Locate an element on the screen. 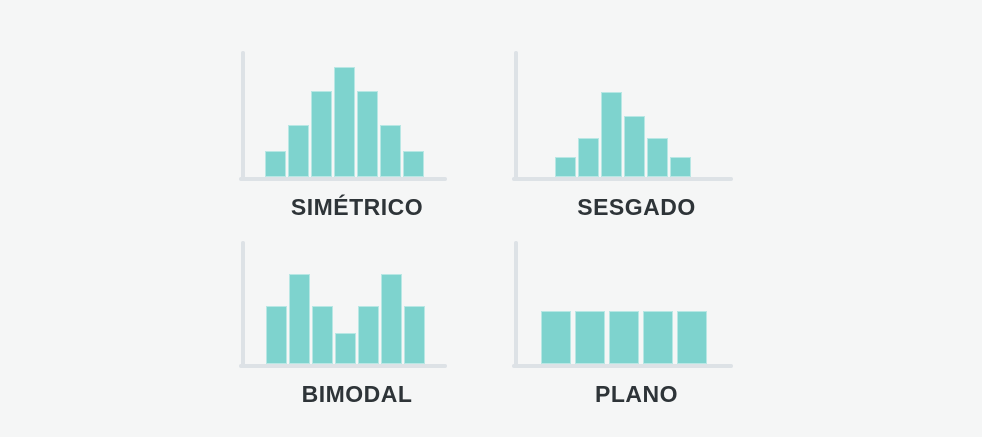 The height and width of the screenshot is (437, 982). chart-sesgado is located at coordinates (622, 116).